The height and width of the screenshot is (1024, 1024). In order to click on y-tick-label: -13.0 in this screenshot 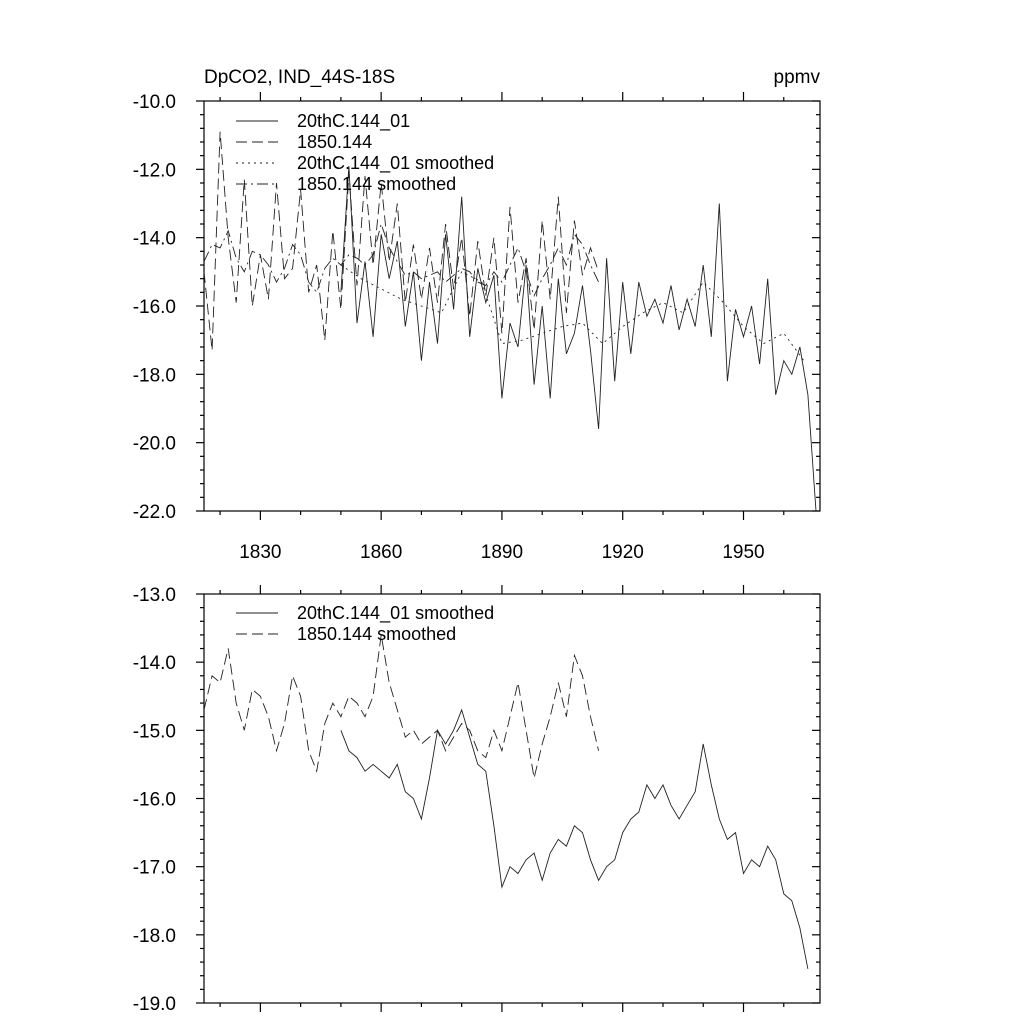, I will do `click(154, 595)`.